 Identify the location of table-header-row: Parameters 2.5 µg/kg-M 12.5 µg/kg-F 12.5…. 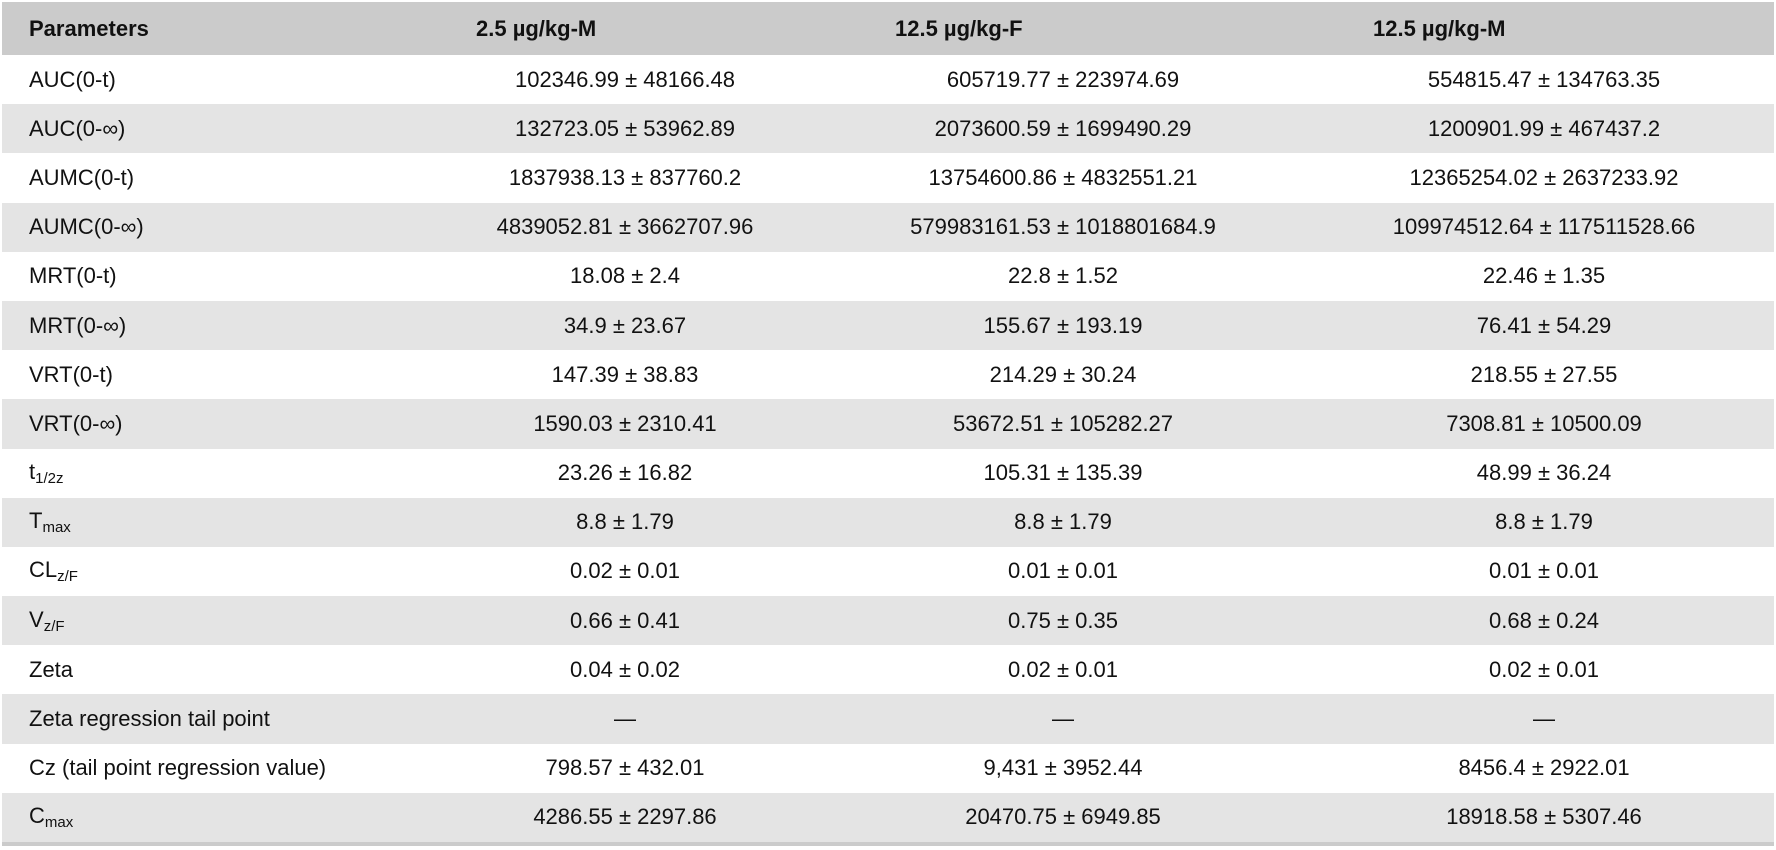
(888, 28).